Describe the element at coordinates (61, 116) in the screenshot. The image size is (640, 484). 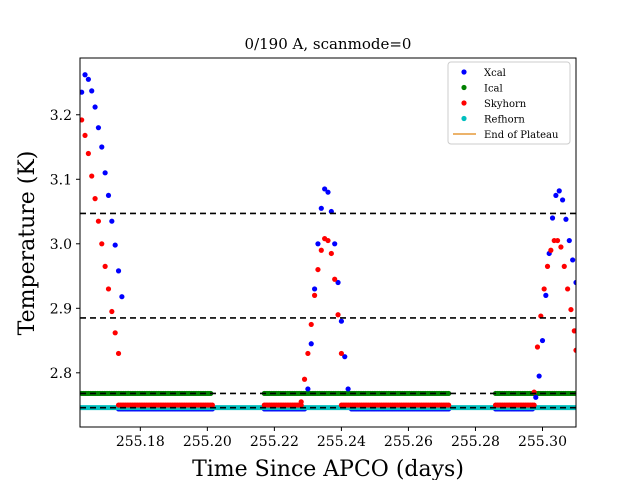
I see `y-tick-label: 3.2` at that location.